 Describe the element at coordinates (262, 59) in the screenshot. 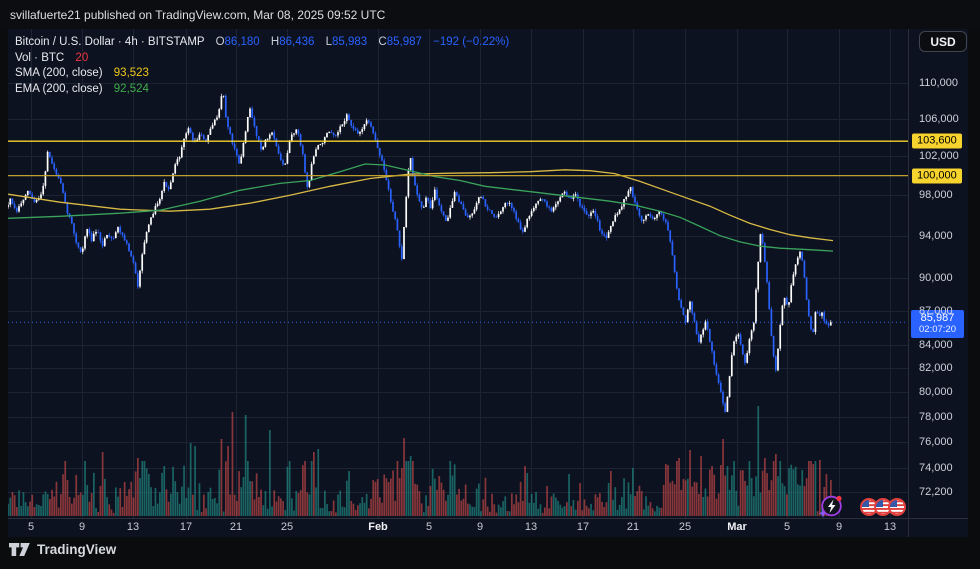

I see `volume-row: Vol · BTC 20` at that location.